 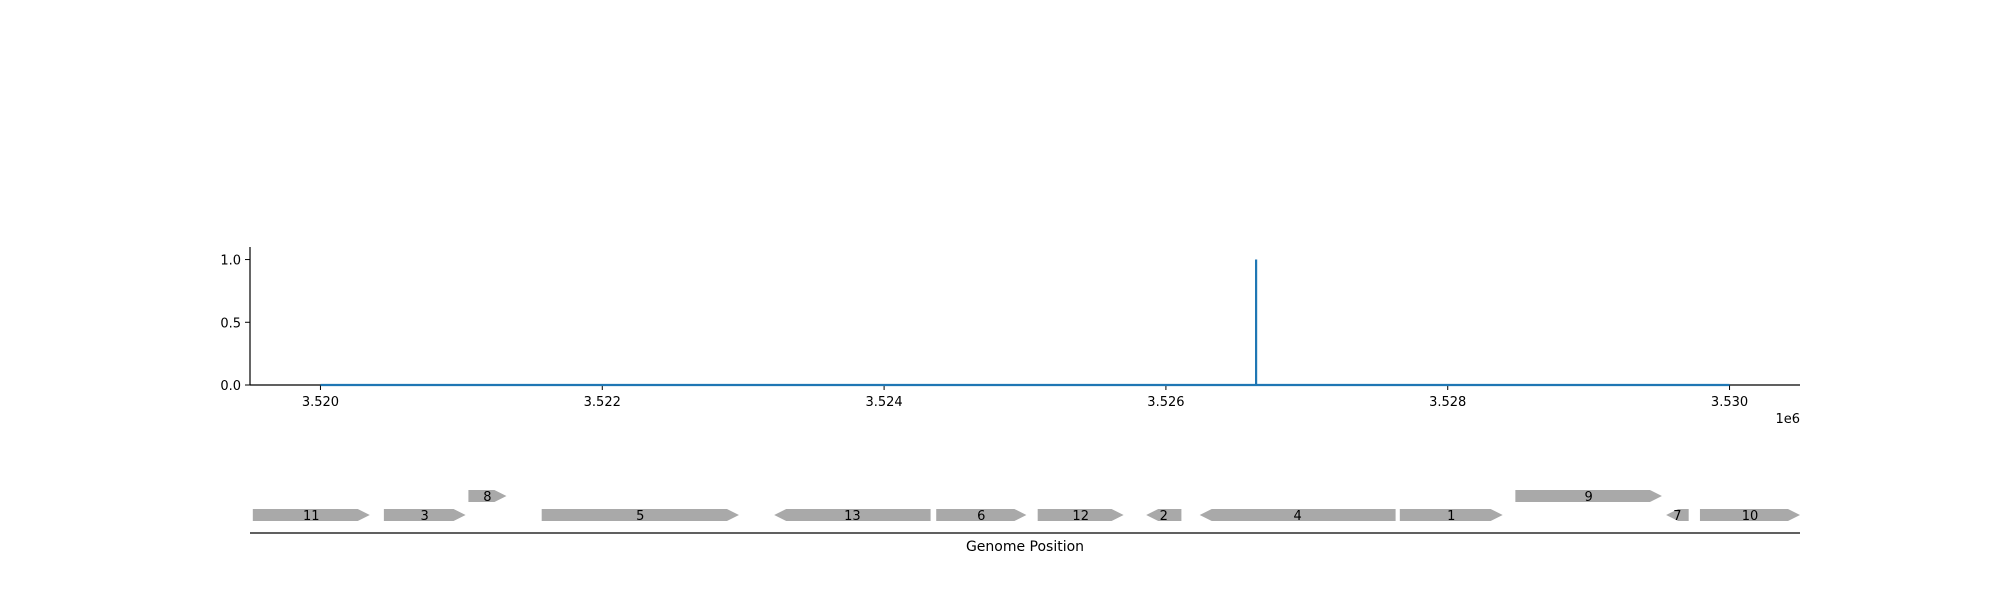 What do you see at coordinates (1729, 402) in the screenshot?
I see `x-tick-label: 3.530` at bounding box center [1729, 402].